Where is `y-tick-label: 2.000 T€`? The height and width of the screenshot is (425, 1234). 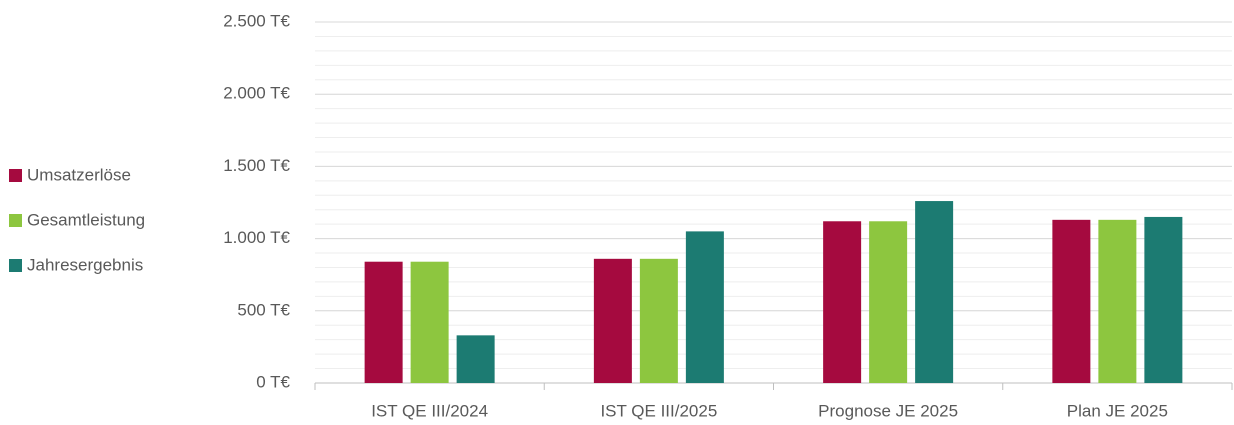 y-tick-label: 2.000 T€ is located at coordinates (256, 93).